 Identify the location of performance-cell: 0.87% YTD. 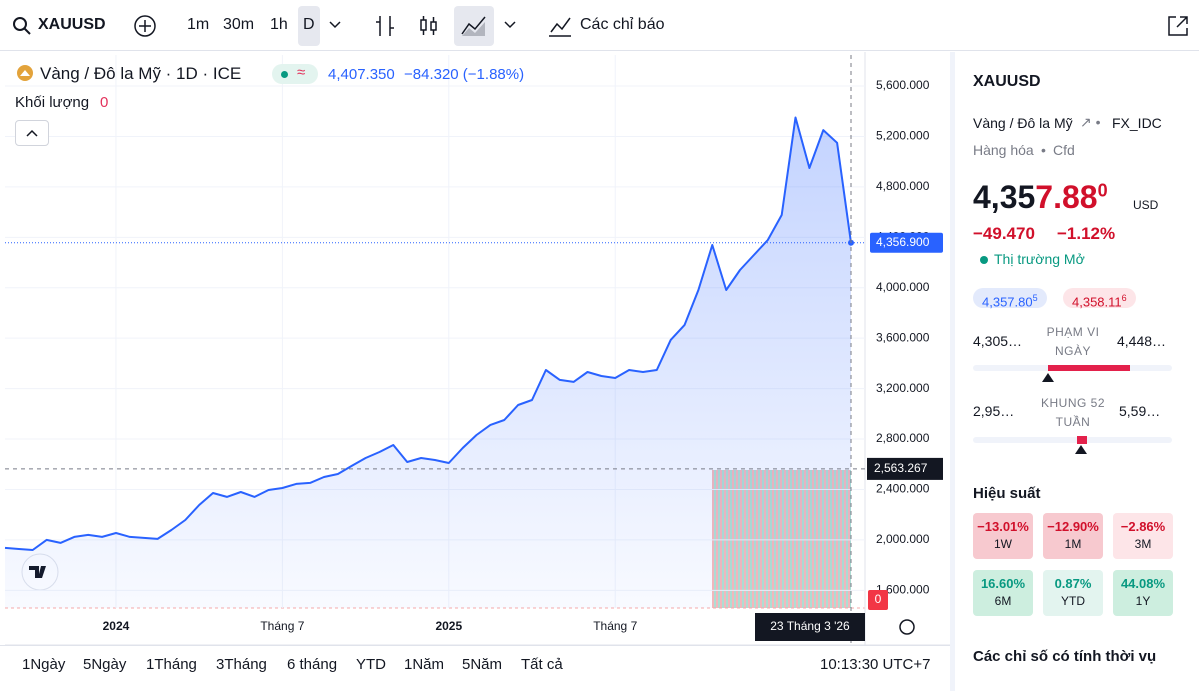
(1073, 593).